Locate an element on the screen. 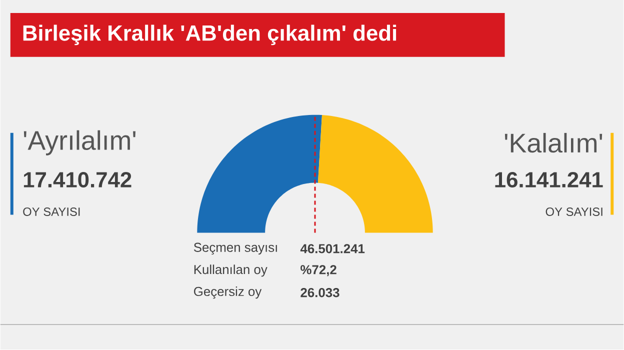 The width and height of the screenshot is (624, 350). text: 26.033 is located at coordinates (320, 293).